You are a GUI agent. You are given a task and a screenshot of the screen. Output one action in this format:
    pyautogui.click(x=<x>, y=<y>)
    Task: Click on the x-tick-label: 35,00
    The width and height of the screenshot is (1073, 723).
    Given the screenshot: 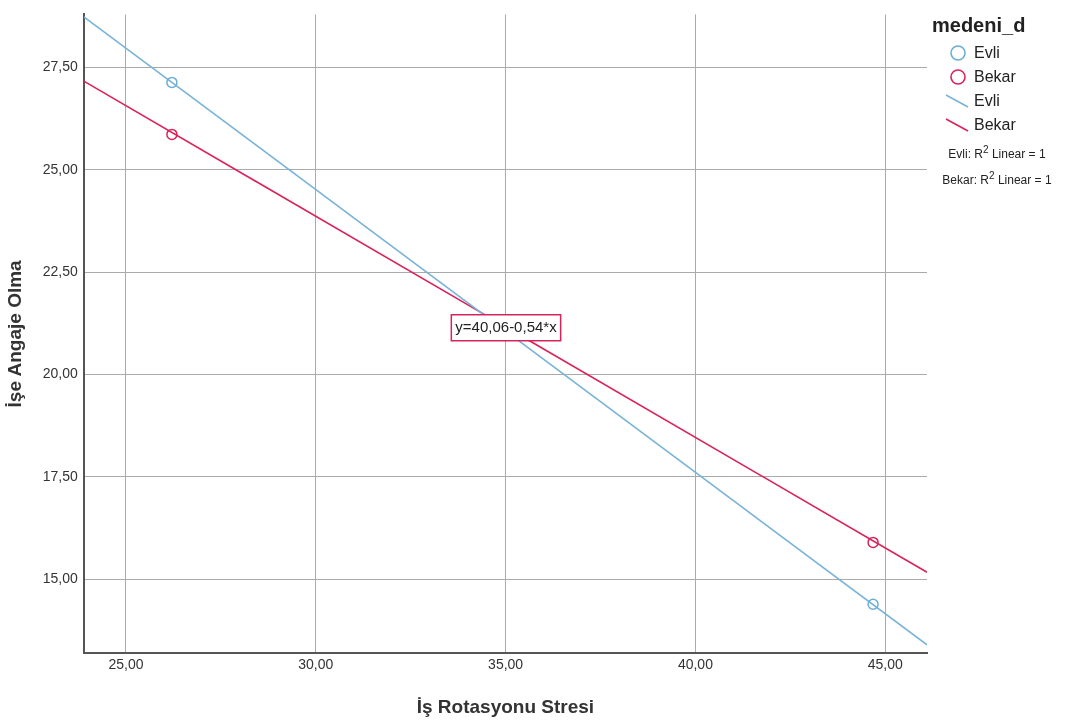 What is the action you would take?
    pyautogui.click(x=506, y=663)
    